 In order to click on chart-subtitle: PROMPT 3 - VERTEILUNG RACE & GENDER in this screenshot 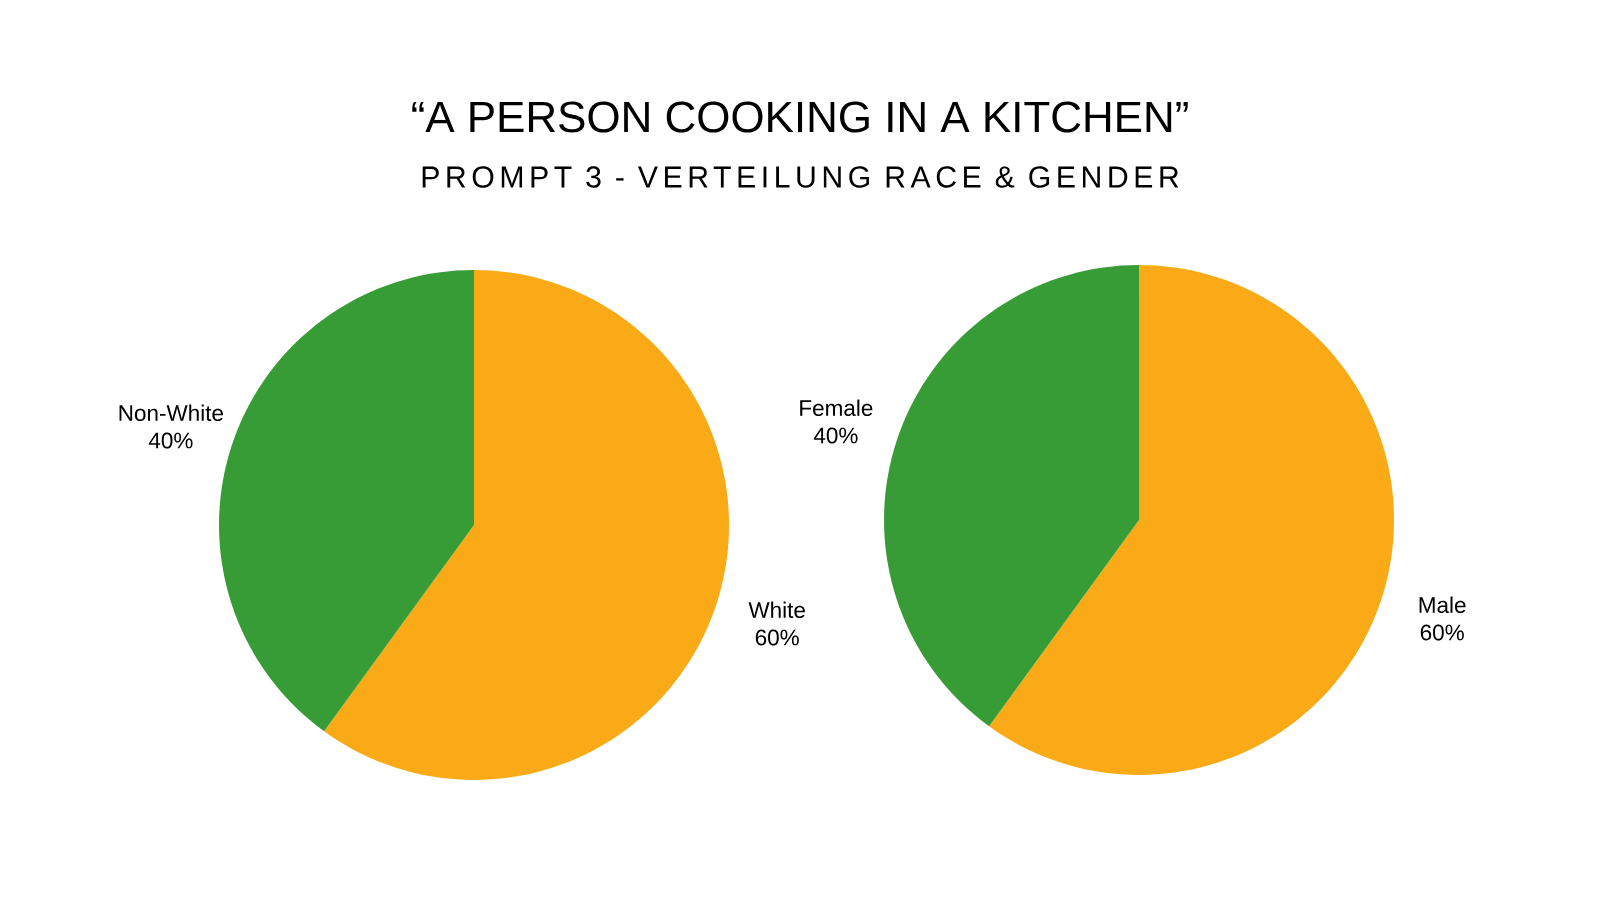, I will do `click(800, 177)`.